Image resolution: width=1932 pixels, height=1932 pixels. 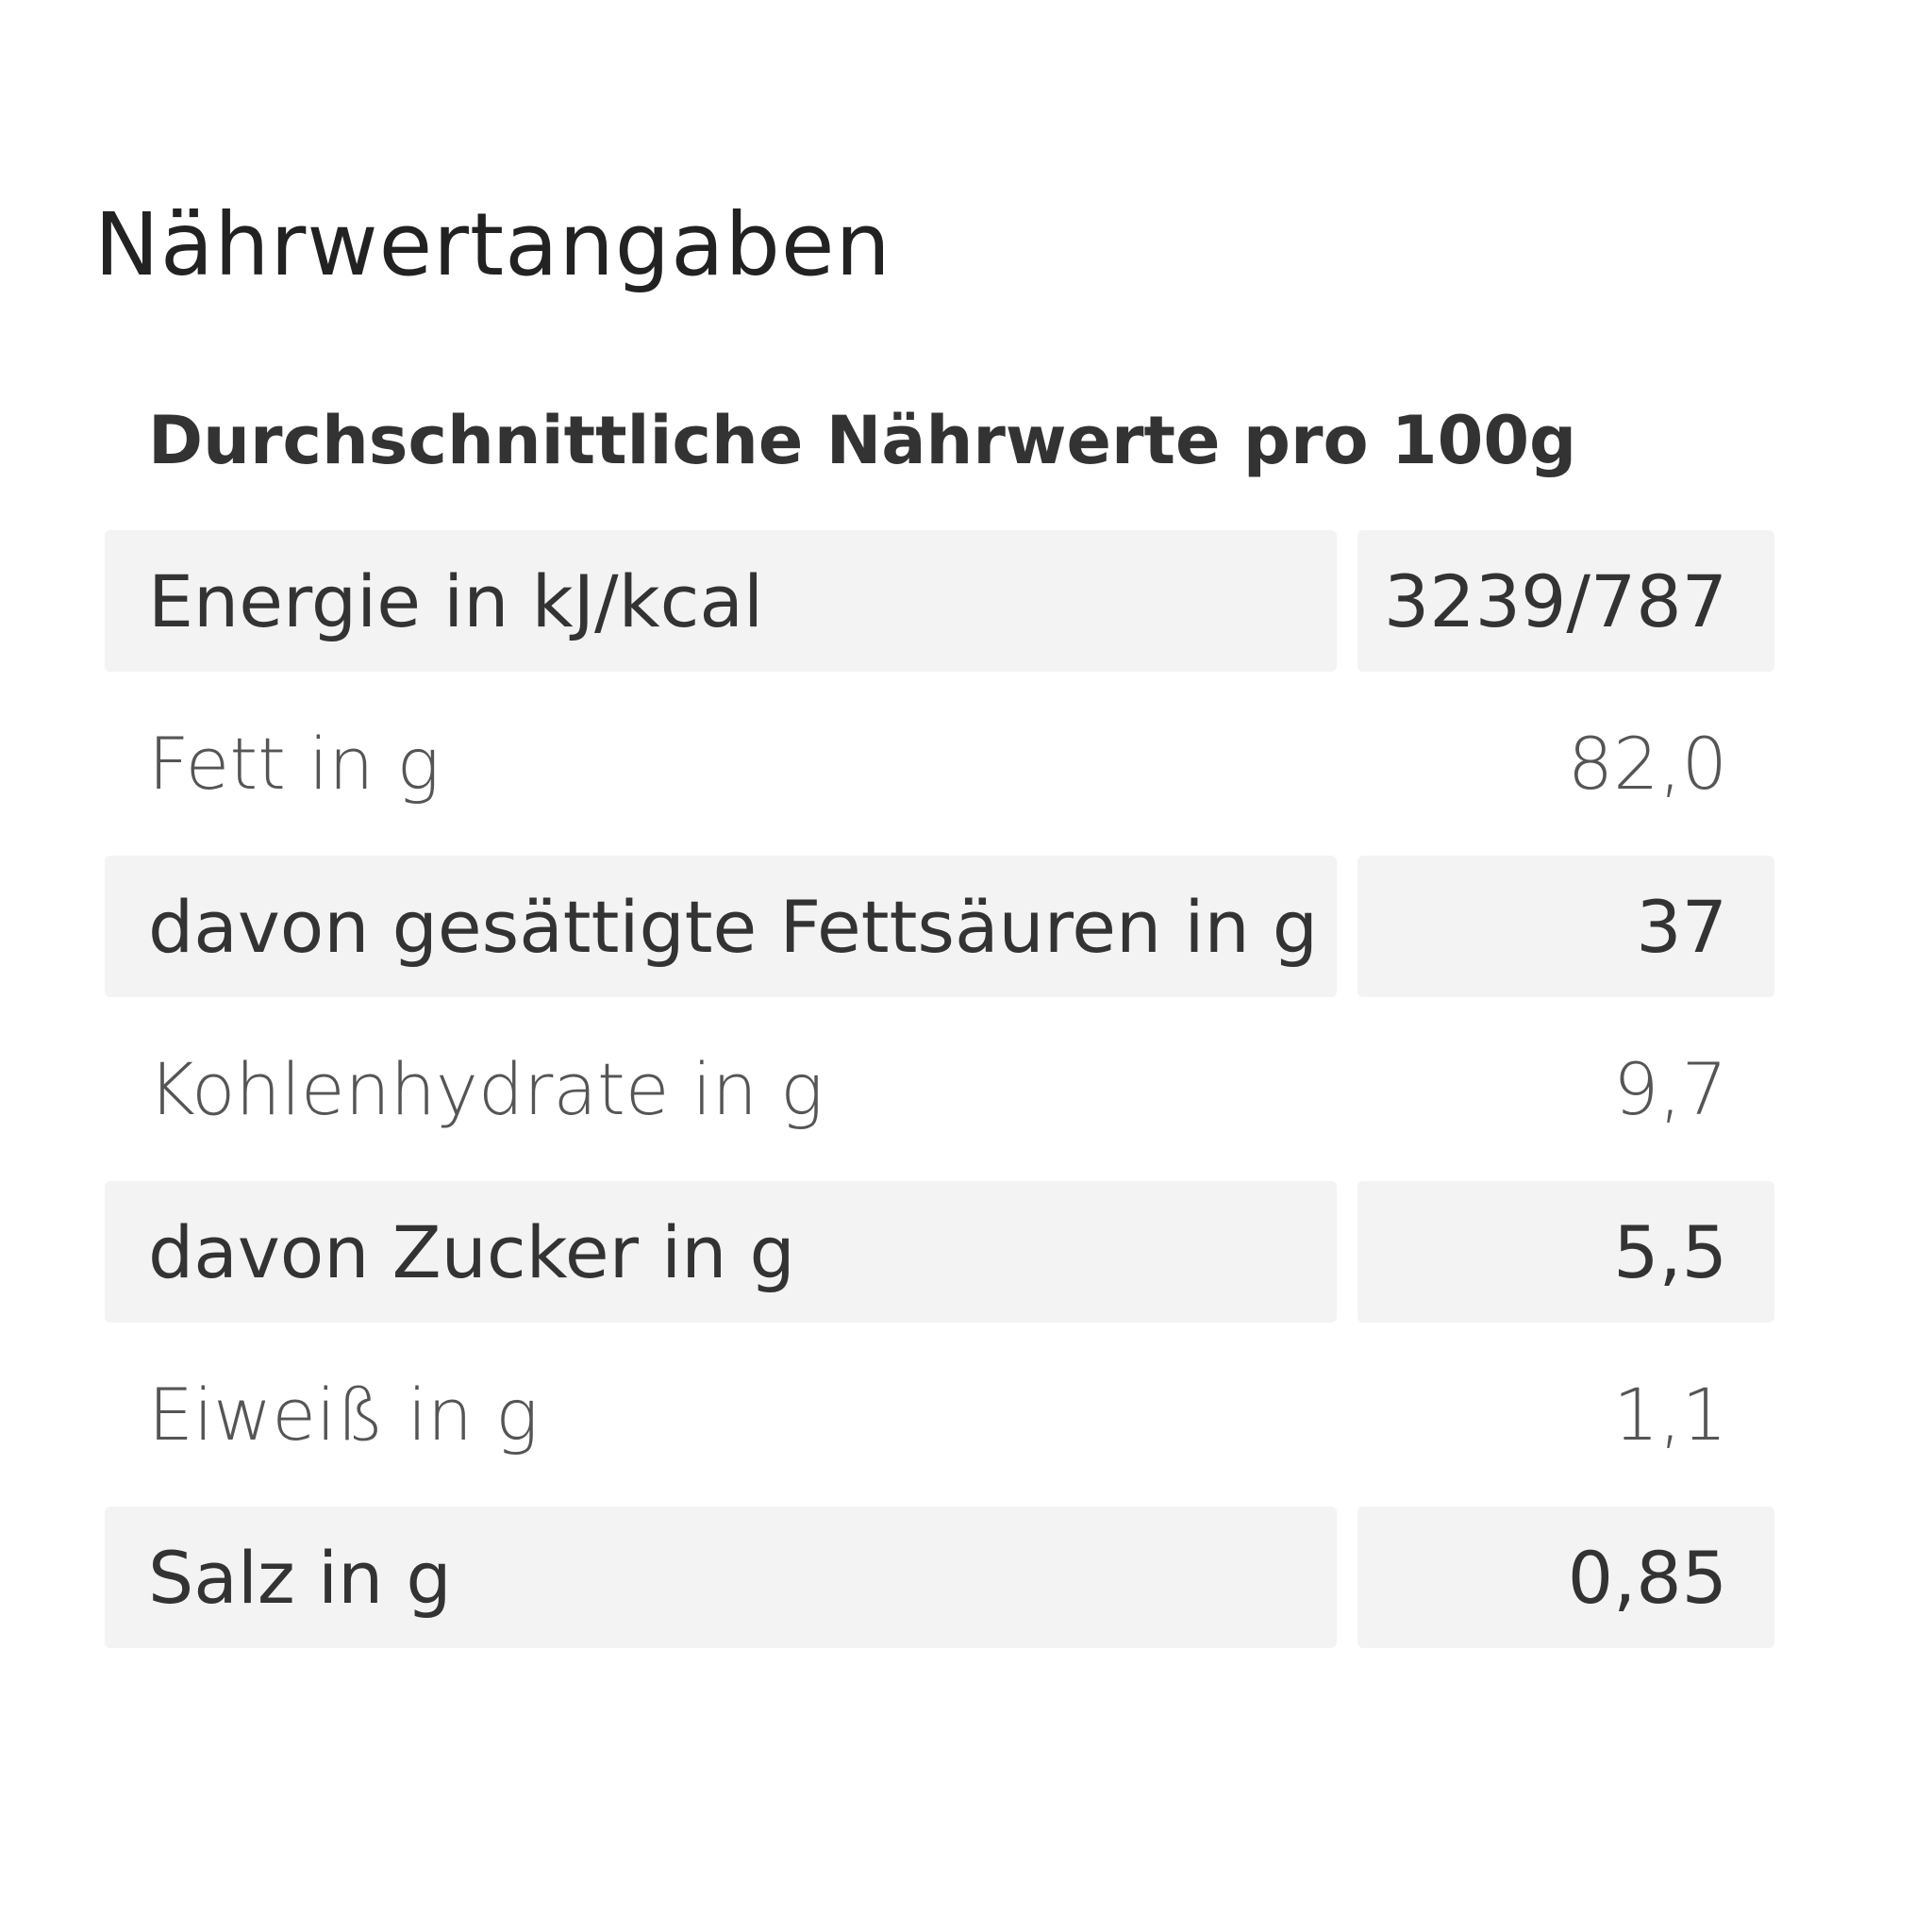 I want to click on row-value: 1,1, so click(x=1670, y=1415).